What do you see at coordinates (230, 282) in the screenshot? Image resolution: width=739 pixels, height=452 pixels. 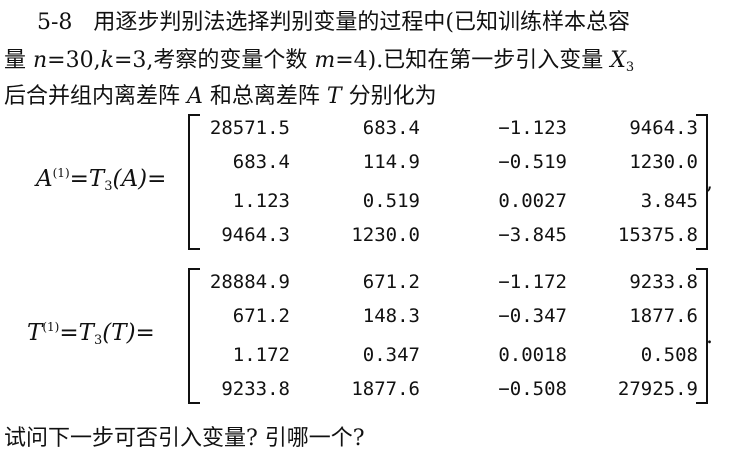 I see `matrix-t-cell: 28884.9` at bounding box center [230, 282].